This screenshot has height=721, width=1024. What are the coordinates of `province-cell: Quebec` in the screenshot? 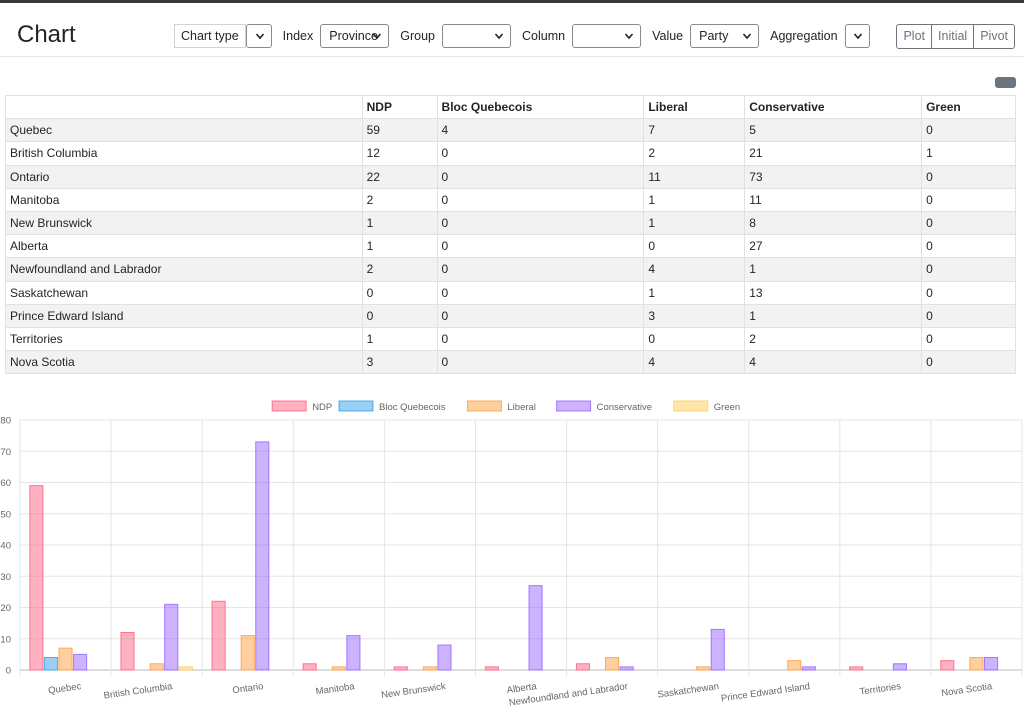 It's located at (184, 130).